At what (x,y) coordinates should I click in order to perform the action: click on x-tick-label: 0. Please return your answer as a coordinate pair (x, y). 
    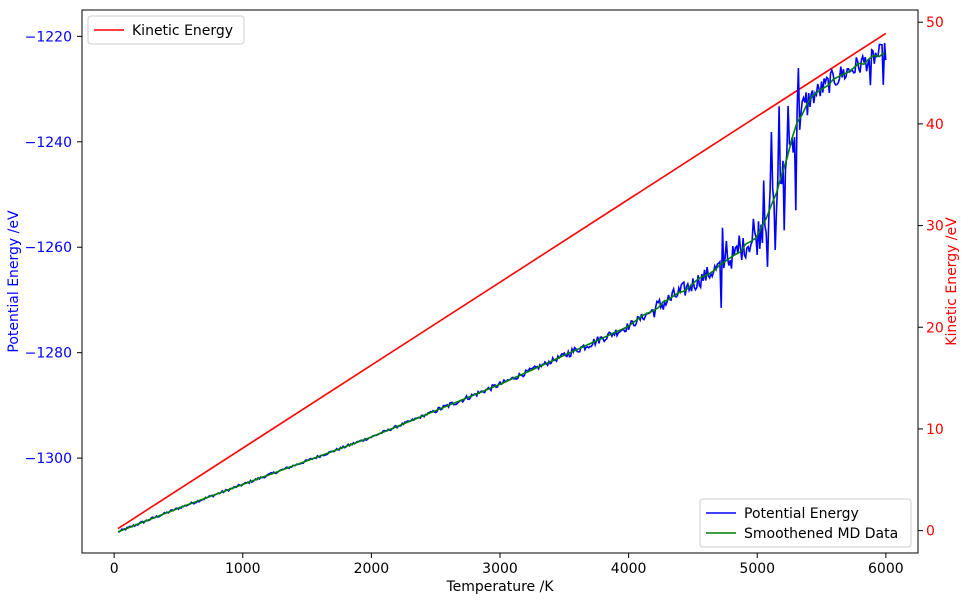
    Looking at the image, I should click on (114, 569).